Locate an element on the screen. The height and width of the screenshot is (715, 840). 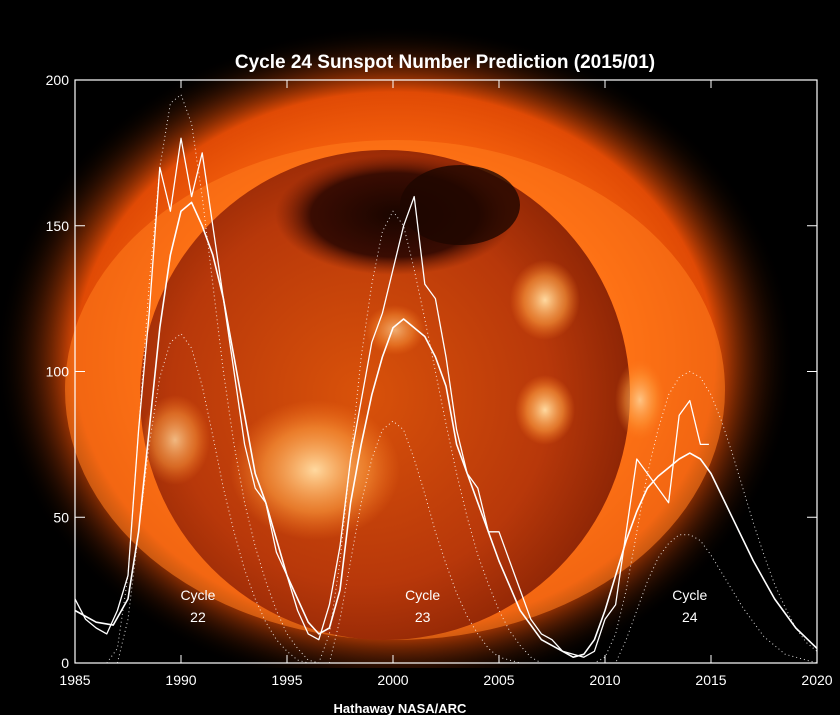
x-tick-label: 1990 is located at coordinates (180, 680).